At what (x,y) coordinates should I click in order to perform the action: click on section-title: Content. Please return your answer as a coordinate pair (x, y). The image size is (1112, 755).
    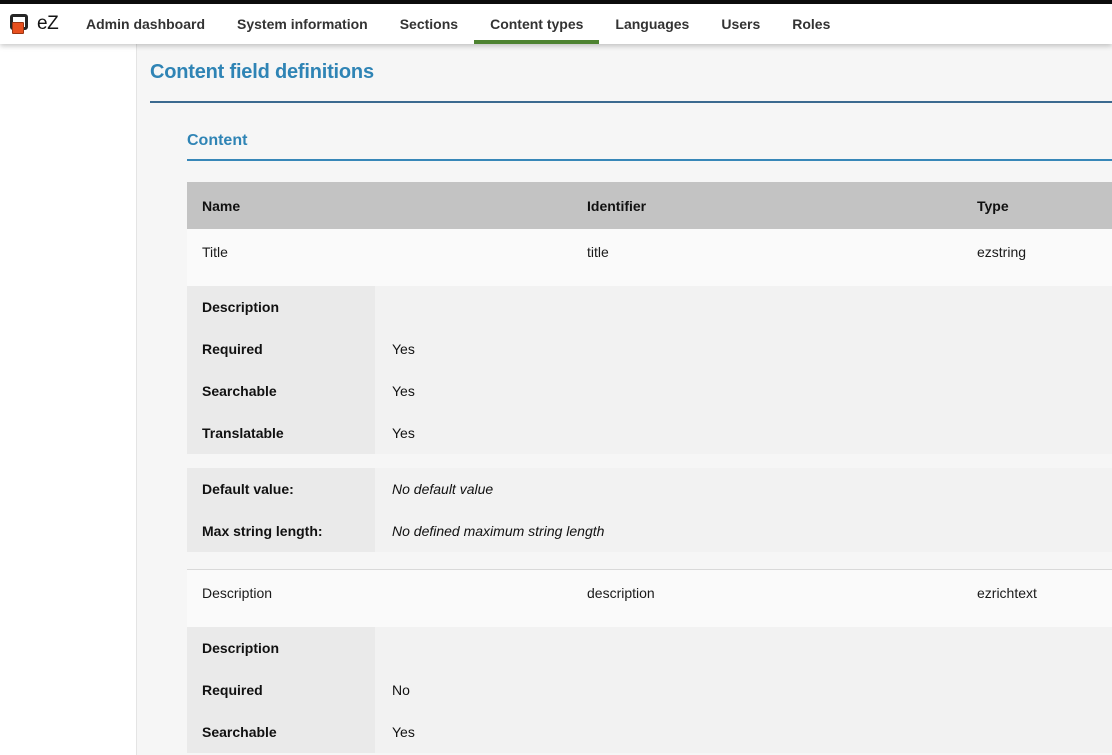
    Looking at the image, I should click on (217, 140).